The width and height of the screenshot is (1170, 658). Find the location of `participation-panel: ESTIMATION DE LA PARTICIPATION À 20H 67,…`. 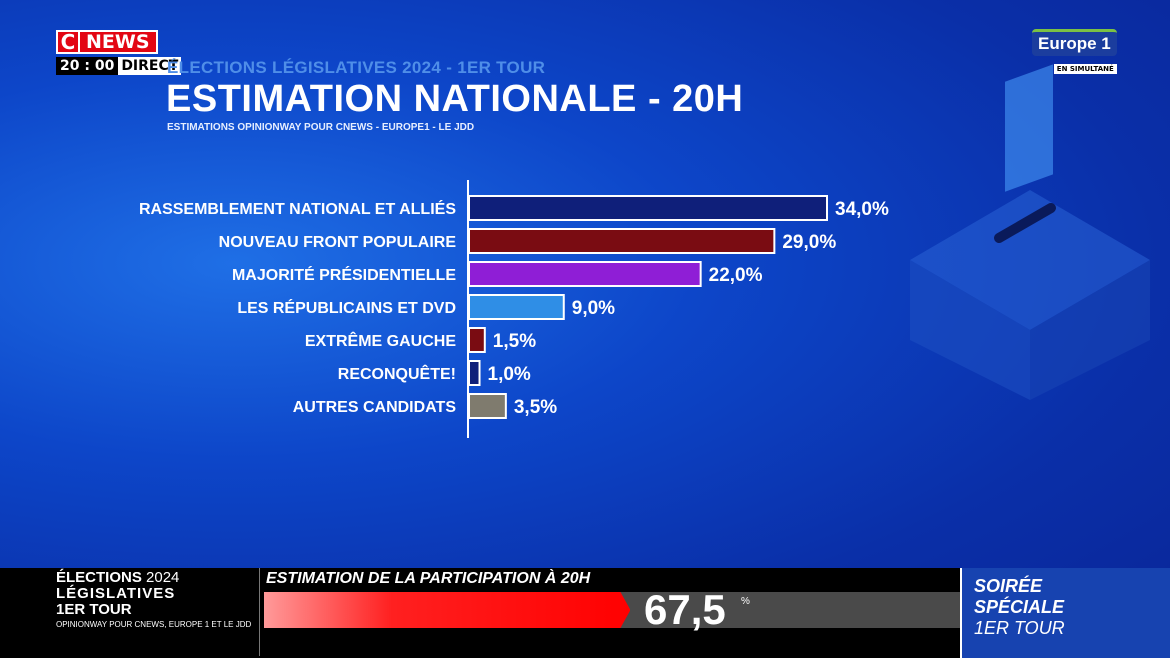

participation-panel: ESTIMATION DE LA PARTICIPATION À 20H 67,… is located at coordinates (609, 612).